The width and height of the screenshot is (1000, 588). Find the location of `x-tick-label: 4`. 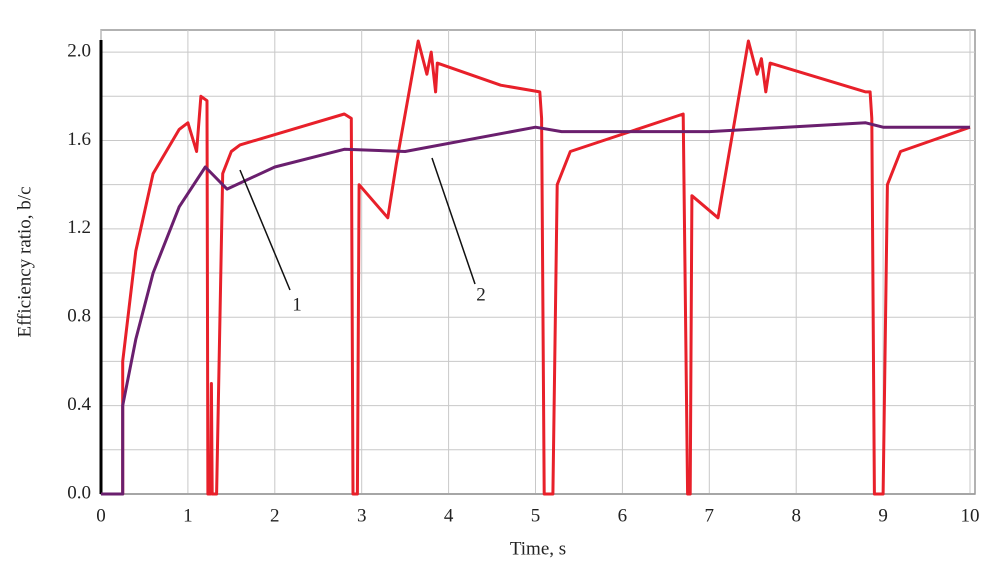

x-tick-label: 4 is located at coordinates (449, 515).